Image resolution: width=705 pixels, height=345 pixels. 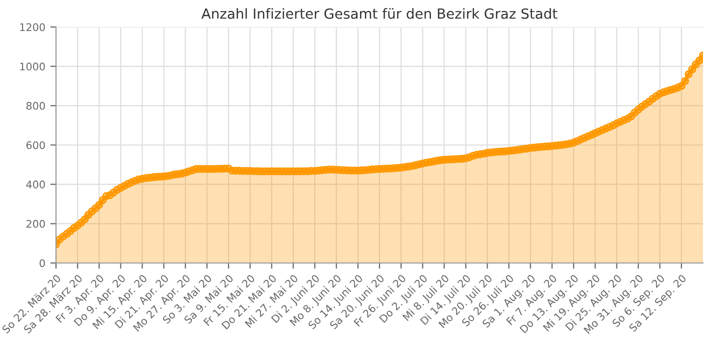 I want to click on y-tick-label: 0, so click(x=42, y=263).